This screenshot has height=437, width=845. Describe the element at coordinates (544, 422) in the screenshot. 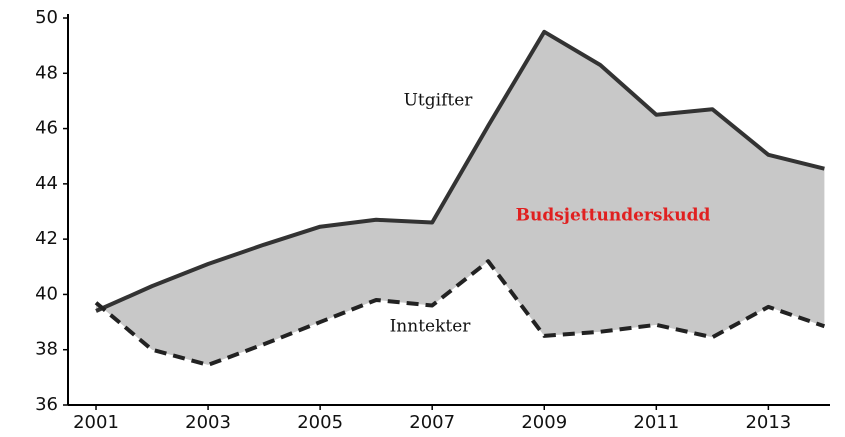

I see `x-tick-label: 2009` at that location.